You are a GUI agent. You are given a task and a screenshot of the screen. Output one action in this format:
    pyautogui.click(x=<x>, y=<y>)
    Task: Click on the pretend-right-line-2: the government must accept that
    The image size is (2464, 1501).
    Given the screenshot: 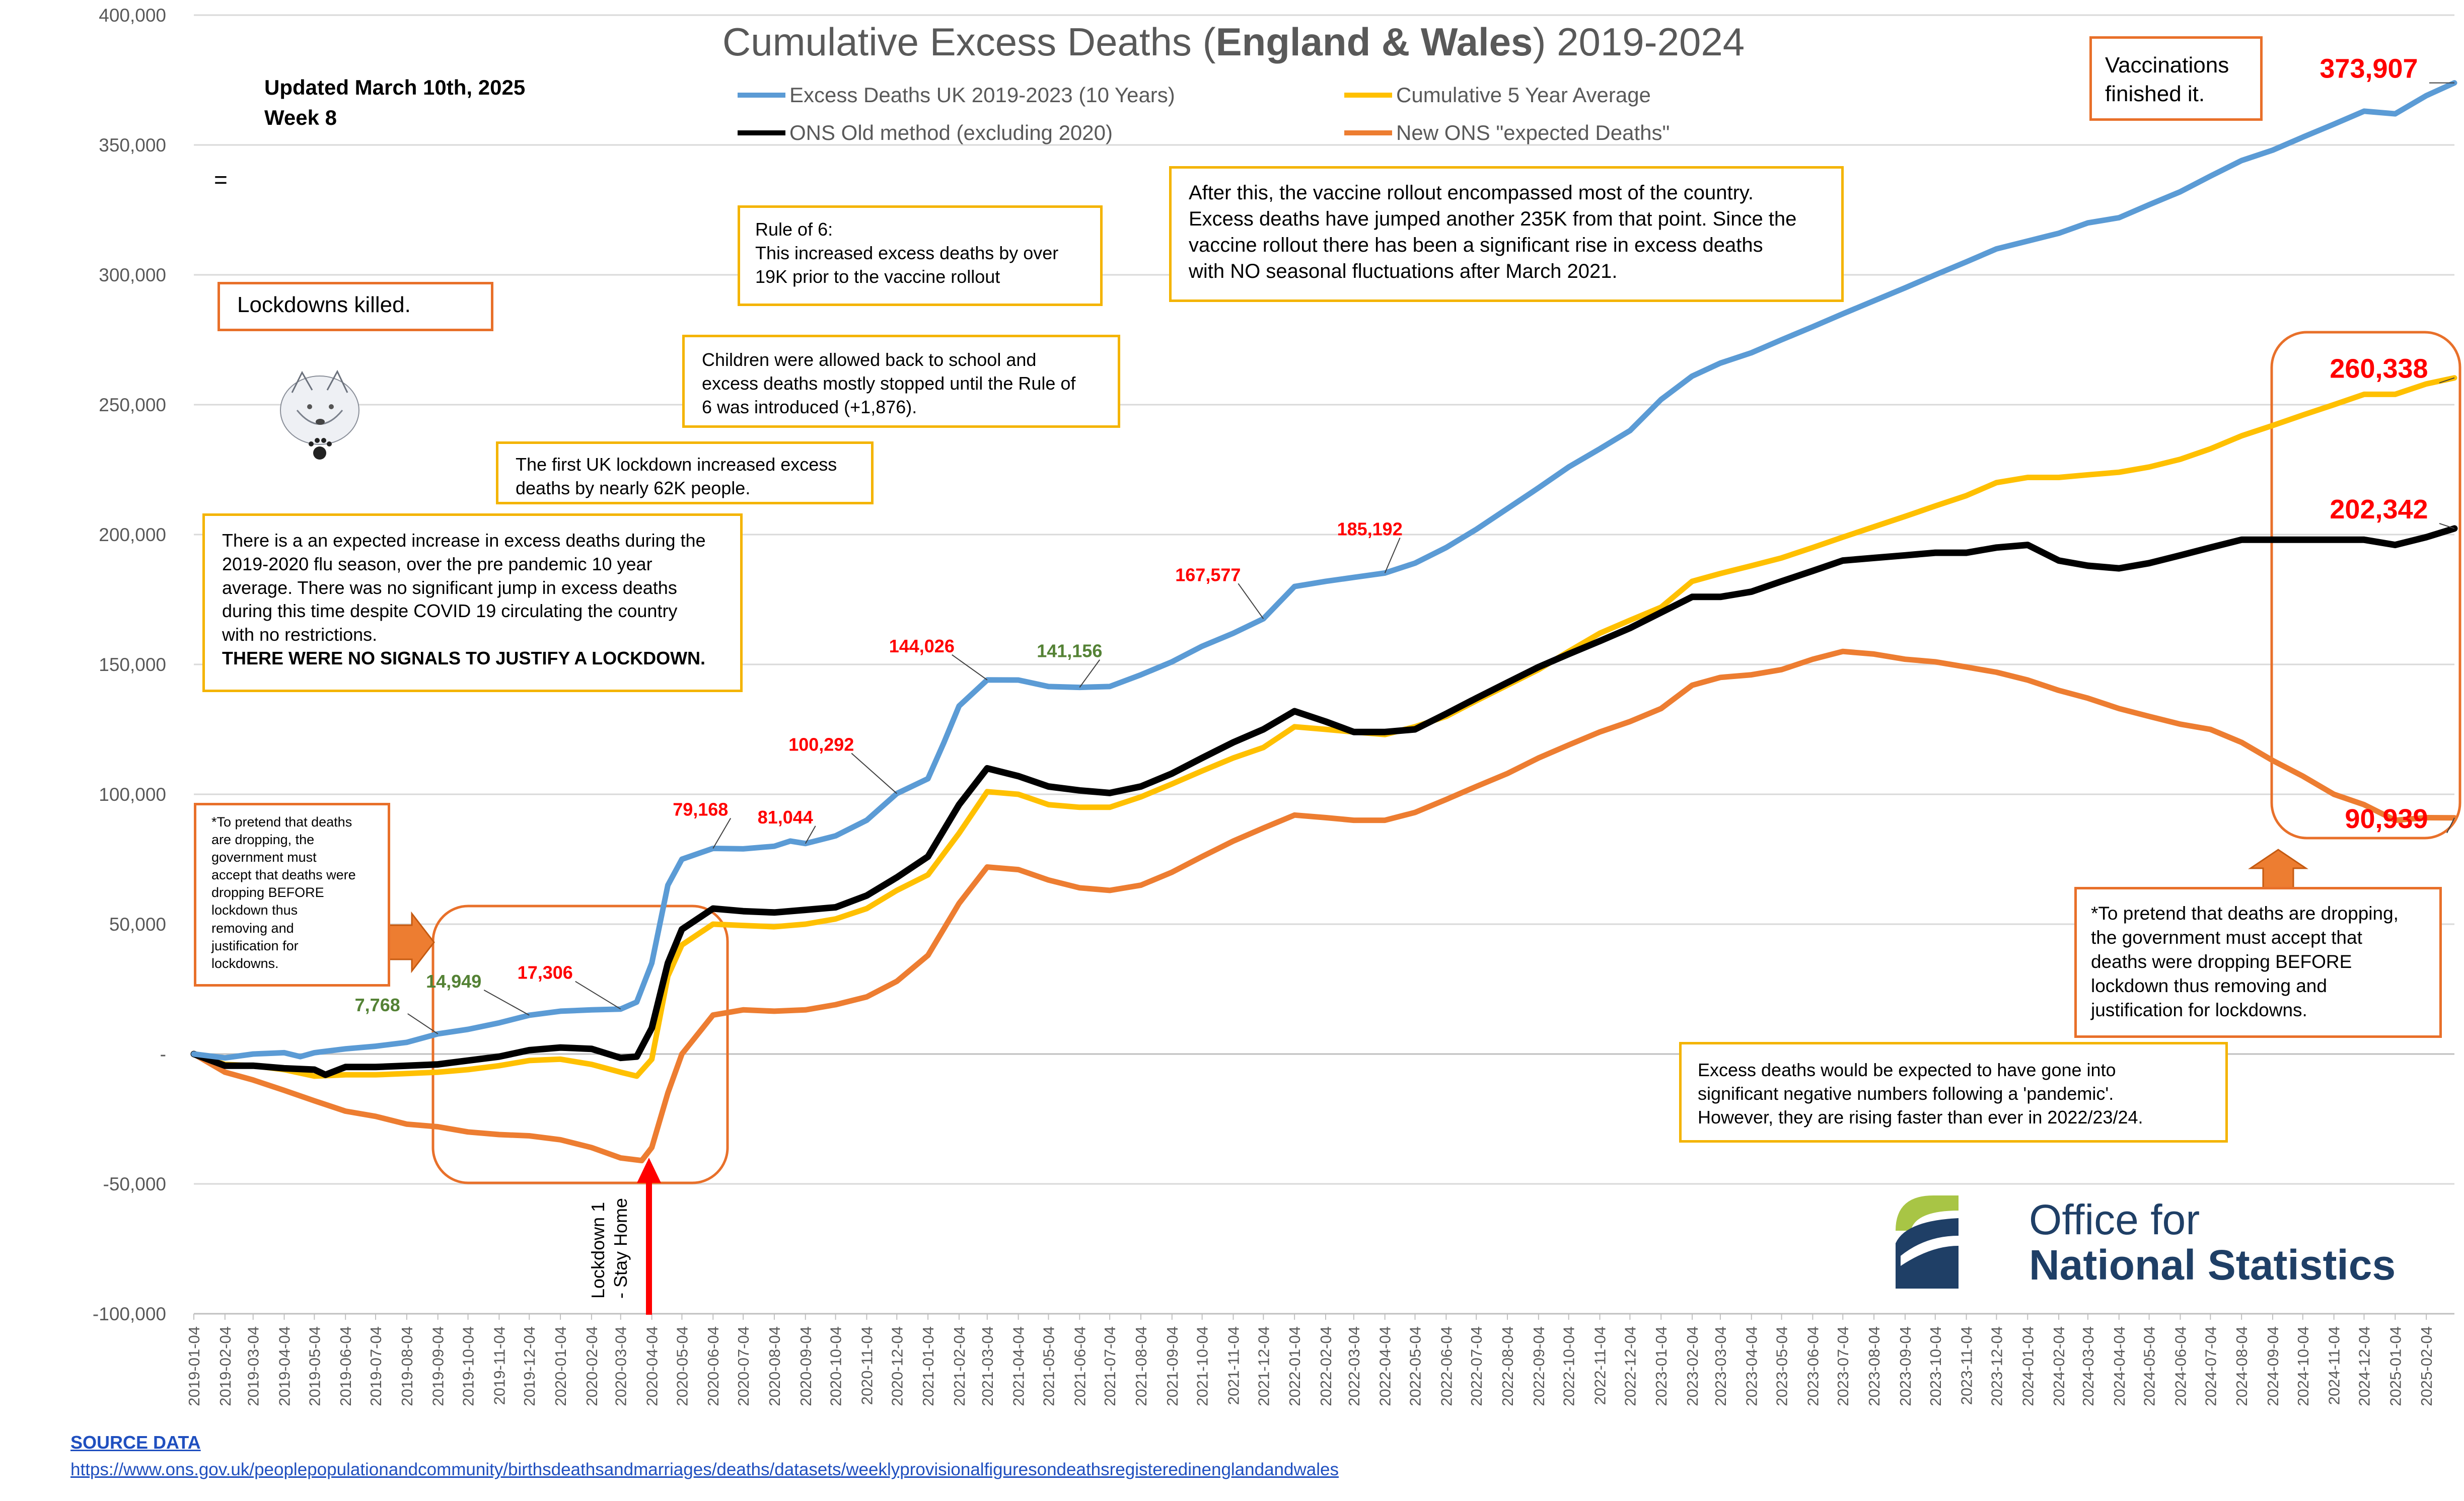 What is the action you would take?
    pyautogui.click(x=2227, y=937)
    